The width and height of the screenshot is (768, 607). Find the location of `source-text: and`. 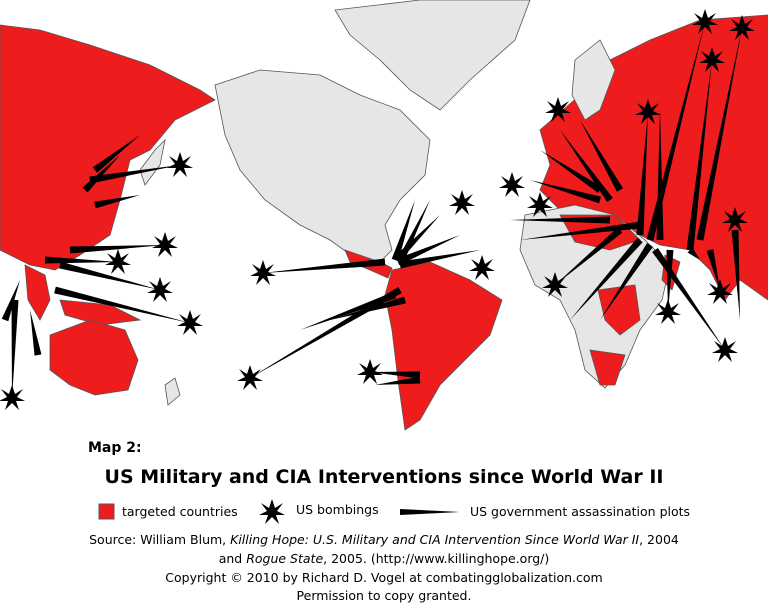

source-text: and is located at coordinates (232, 558).